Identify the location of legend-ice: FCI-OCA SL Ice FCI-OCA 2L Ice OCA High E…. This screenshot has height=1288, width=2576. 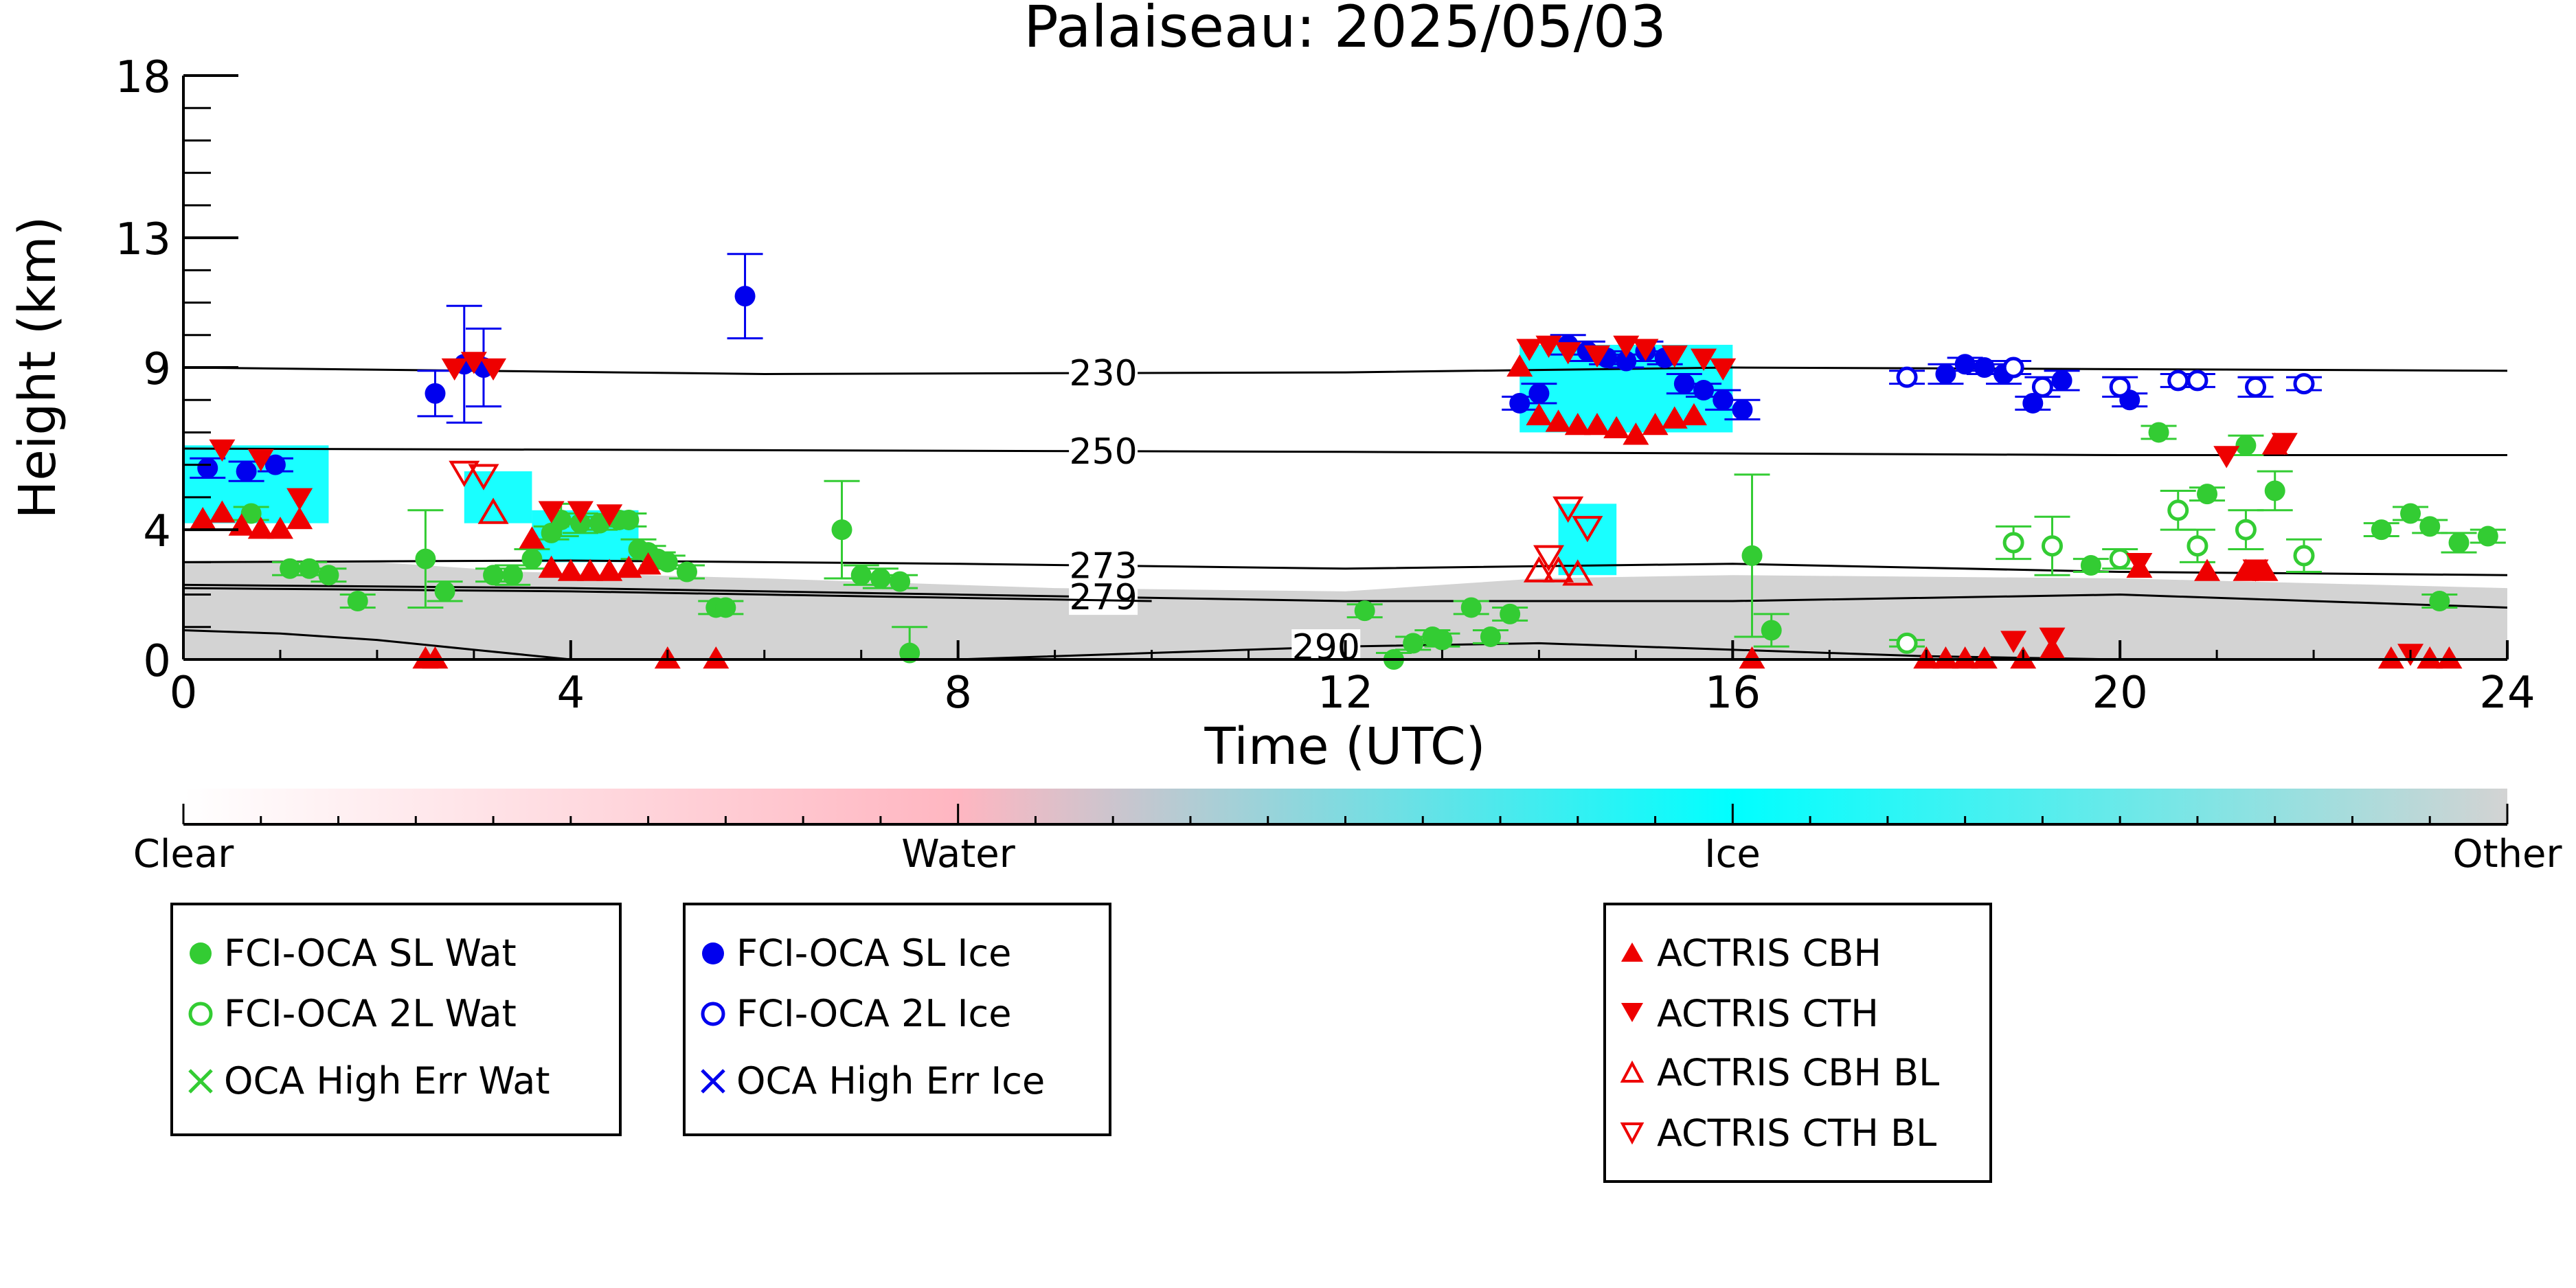
(897, 1019).